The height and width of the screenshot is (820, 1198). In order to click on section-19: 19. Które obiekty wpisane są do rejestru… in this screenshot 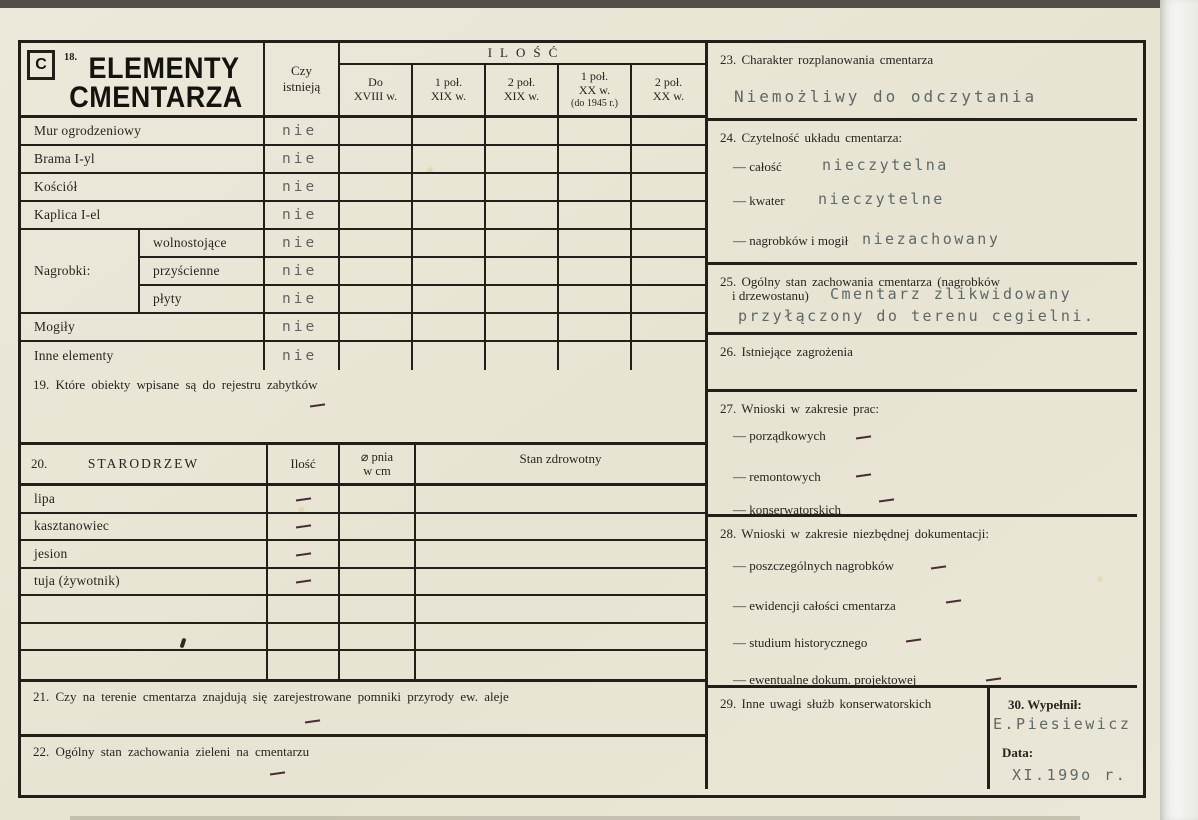, I will do `click(363, 407)`.